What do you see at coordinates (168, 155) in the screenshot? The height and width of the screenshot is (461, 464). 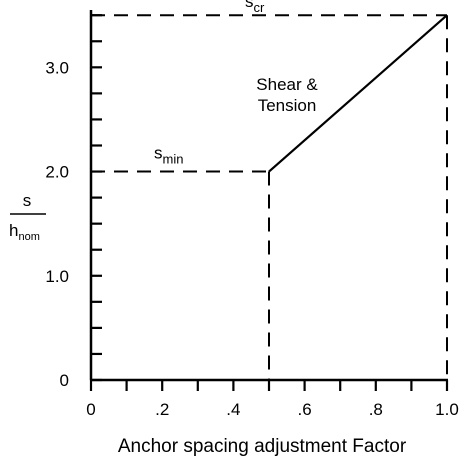 I see `smin-annotation: smin` at bounding box center [168, 155].